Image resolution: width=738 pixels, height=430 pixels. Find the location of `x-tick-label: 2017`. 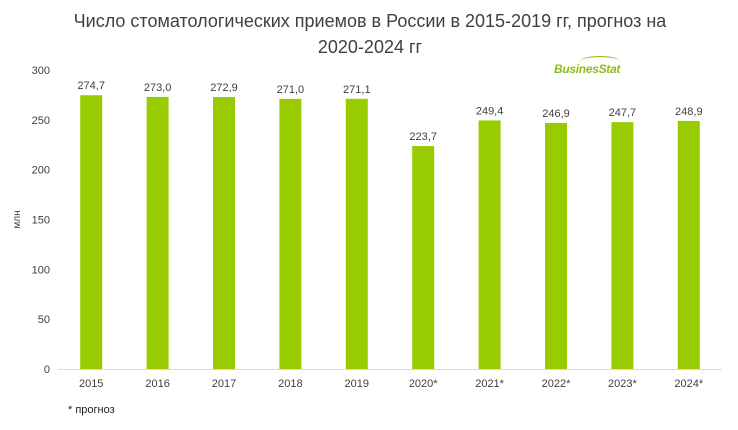

x-tick-label: 2017 is located at coordinates (224, 384).